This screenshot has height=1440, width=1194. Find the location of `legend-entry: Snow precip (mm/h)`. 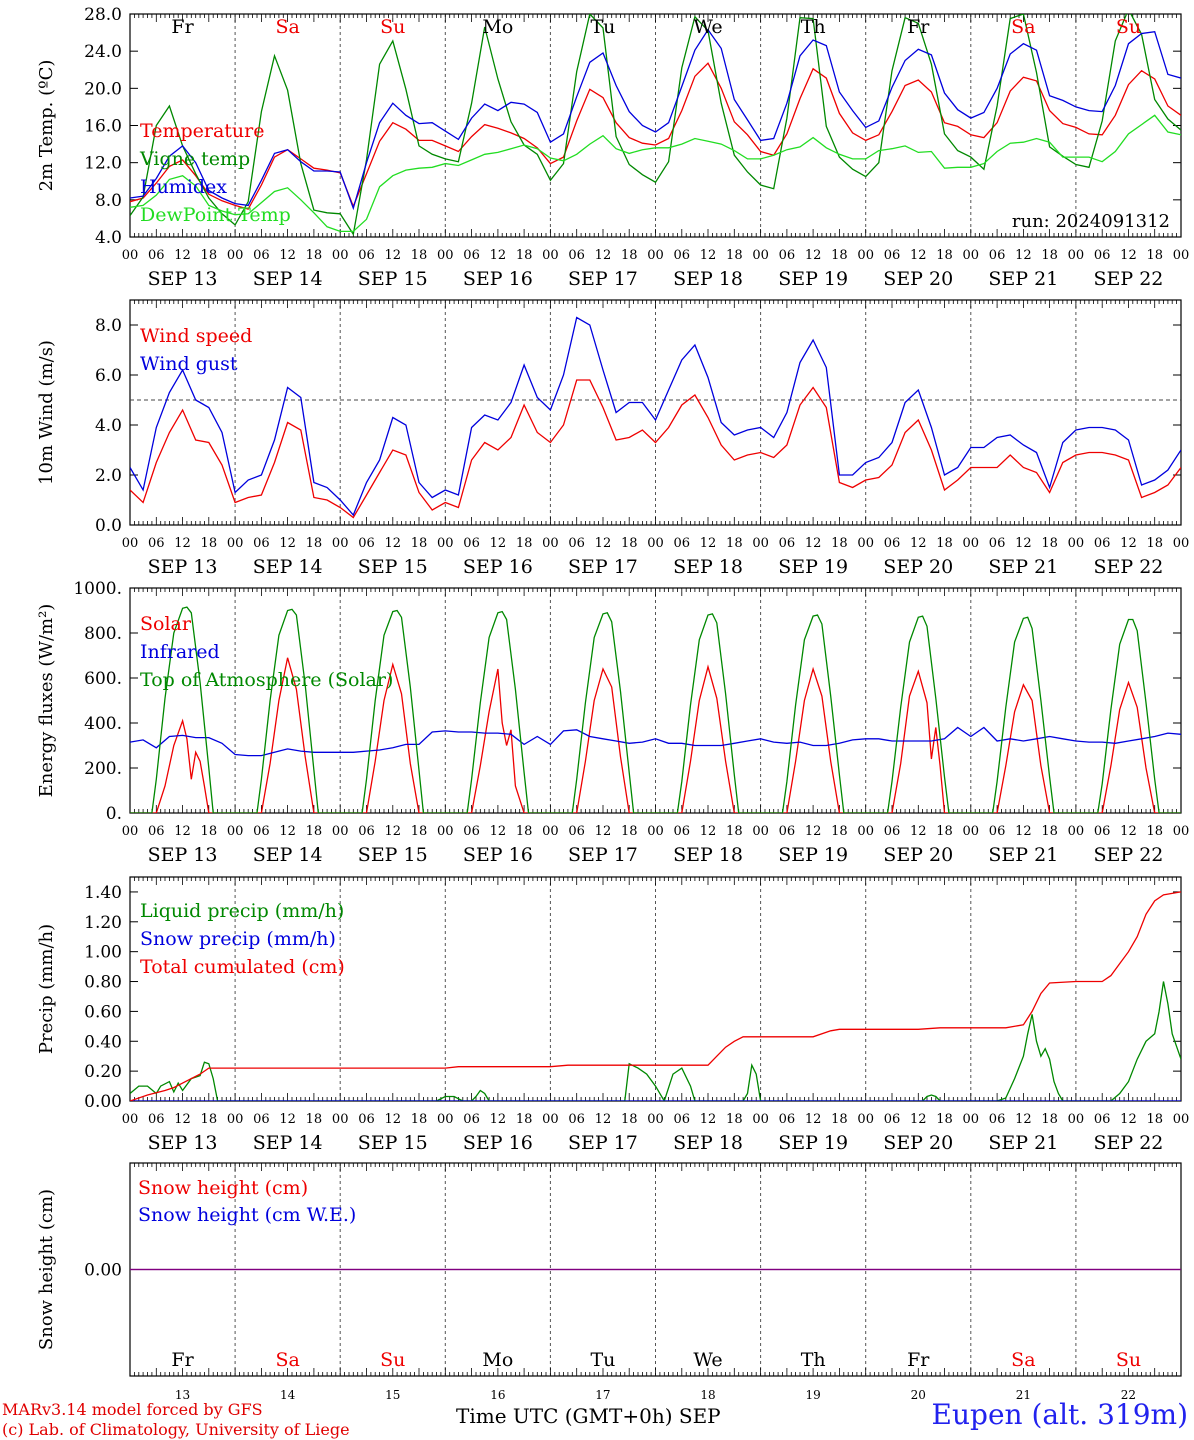

legend-entry: Snow precip (mm/h) is located at coordinates (238, 939).